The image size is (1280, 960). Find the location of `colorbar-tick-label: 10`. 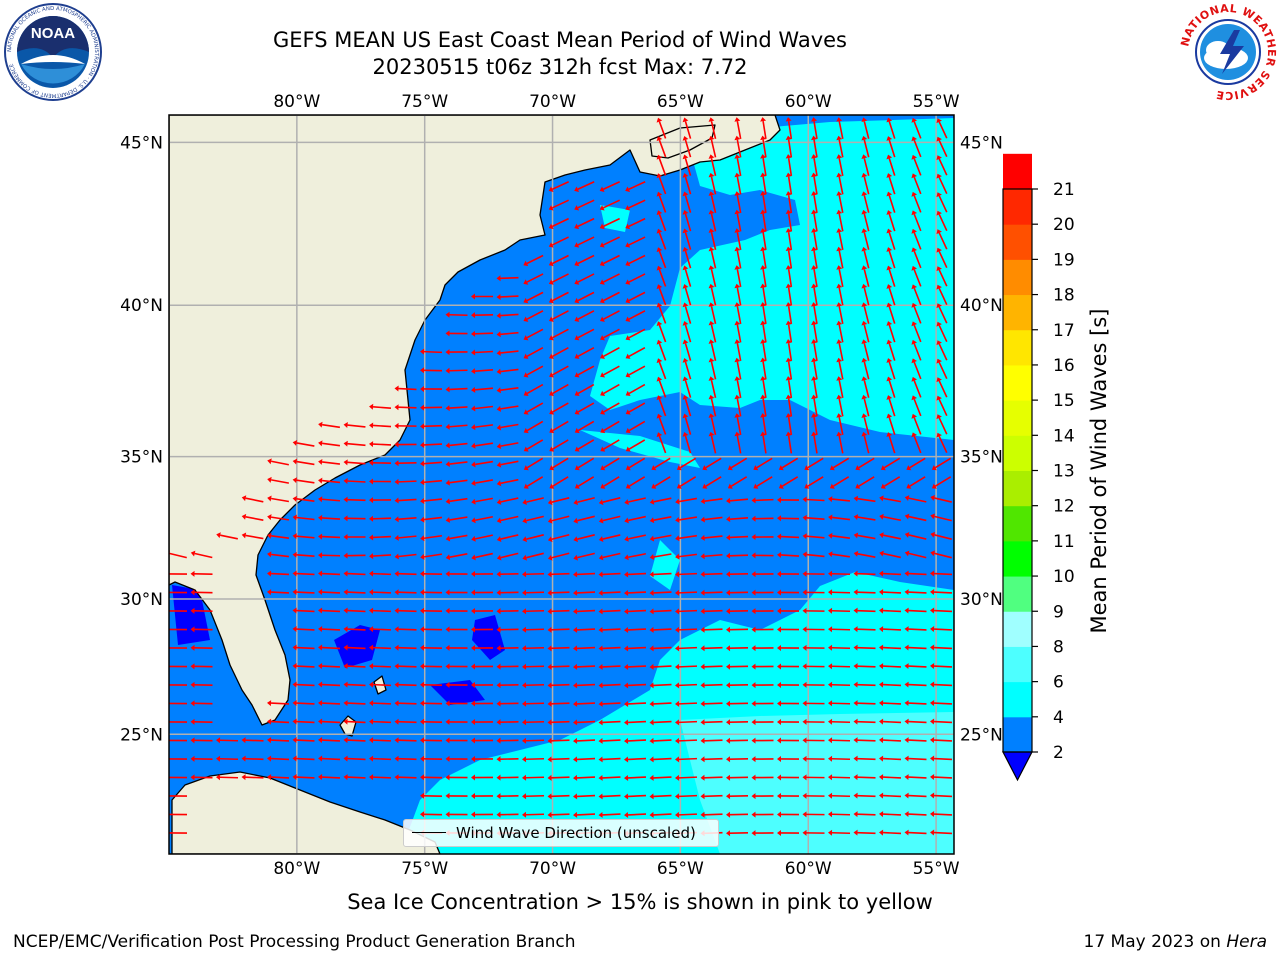

colorbar-tick-label: 10 is located at coordinates (1064, 577).